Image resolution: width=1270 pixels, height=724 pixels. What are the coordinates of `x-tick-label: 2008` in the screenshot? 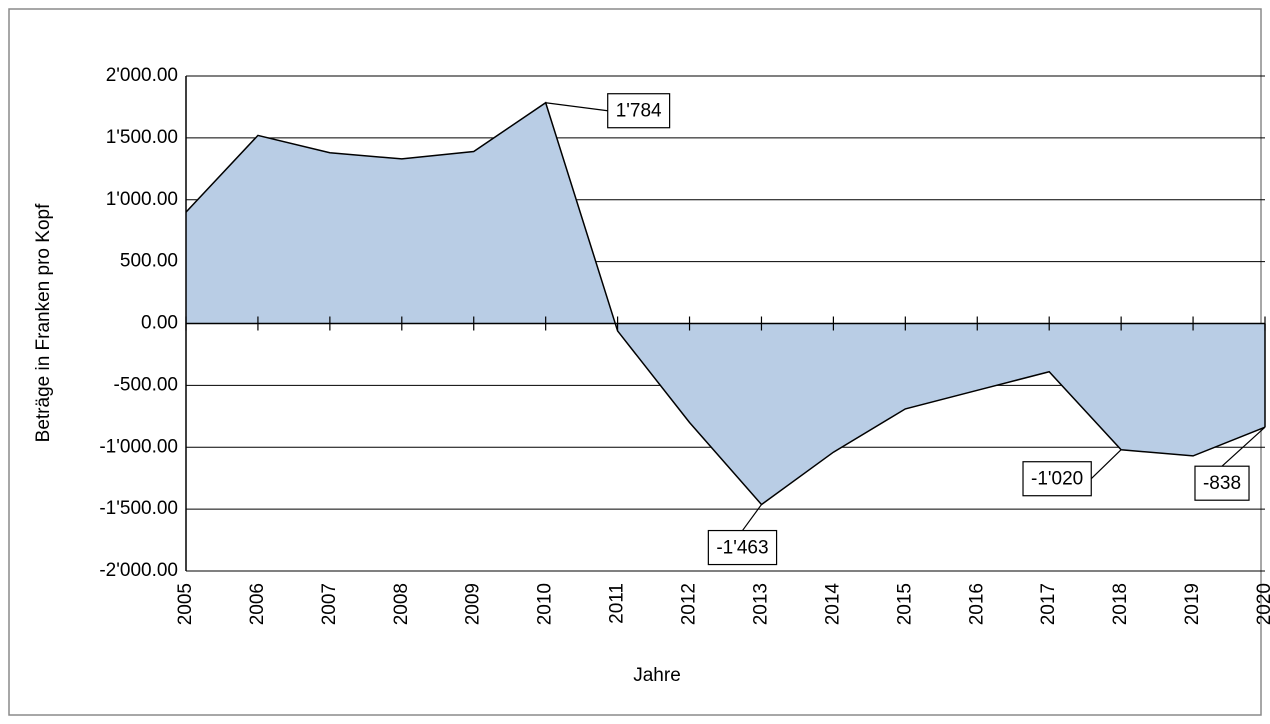 It's located at (401, 604).